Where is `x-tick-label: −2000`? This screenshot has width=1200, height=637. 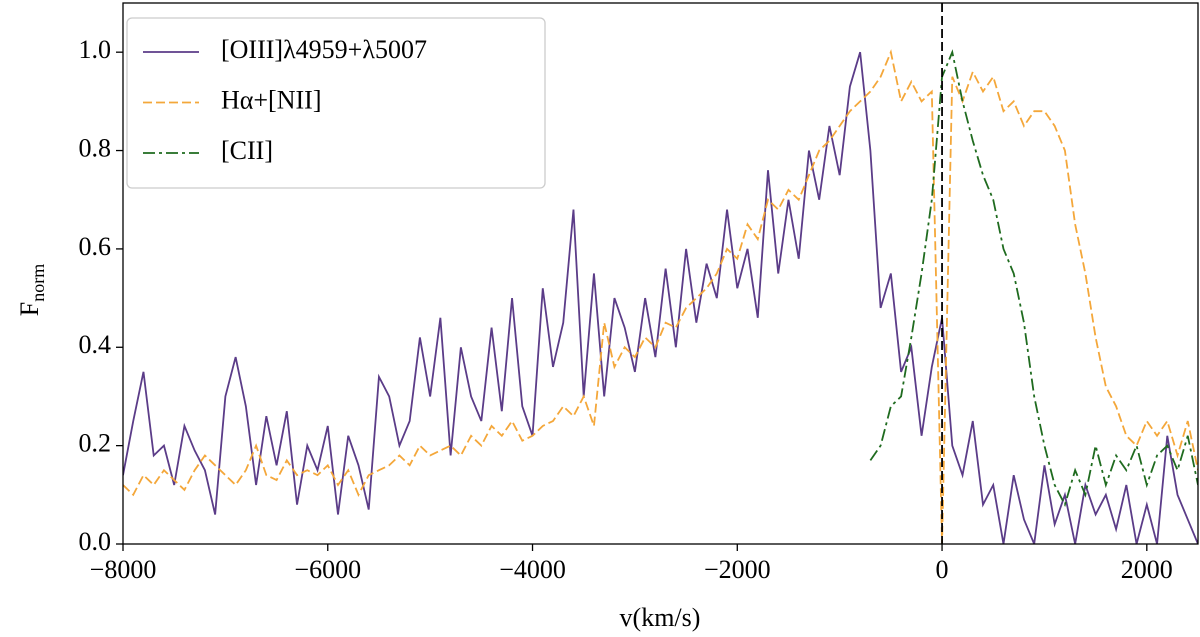 x-tick-label: −2000 is located at coordinates (737, 569).